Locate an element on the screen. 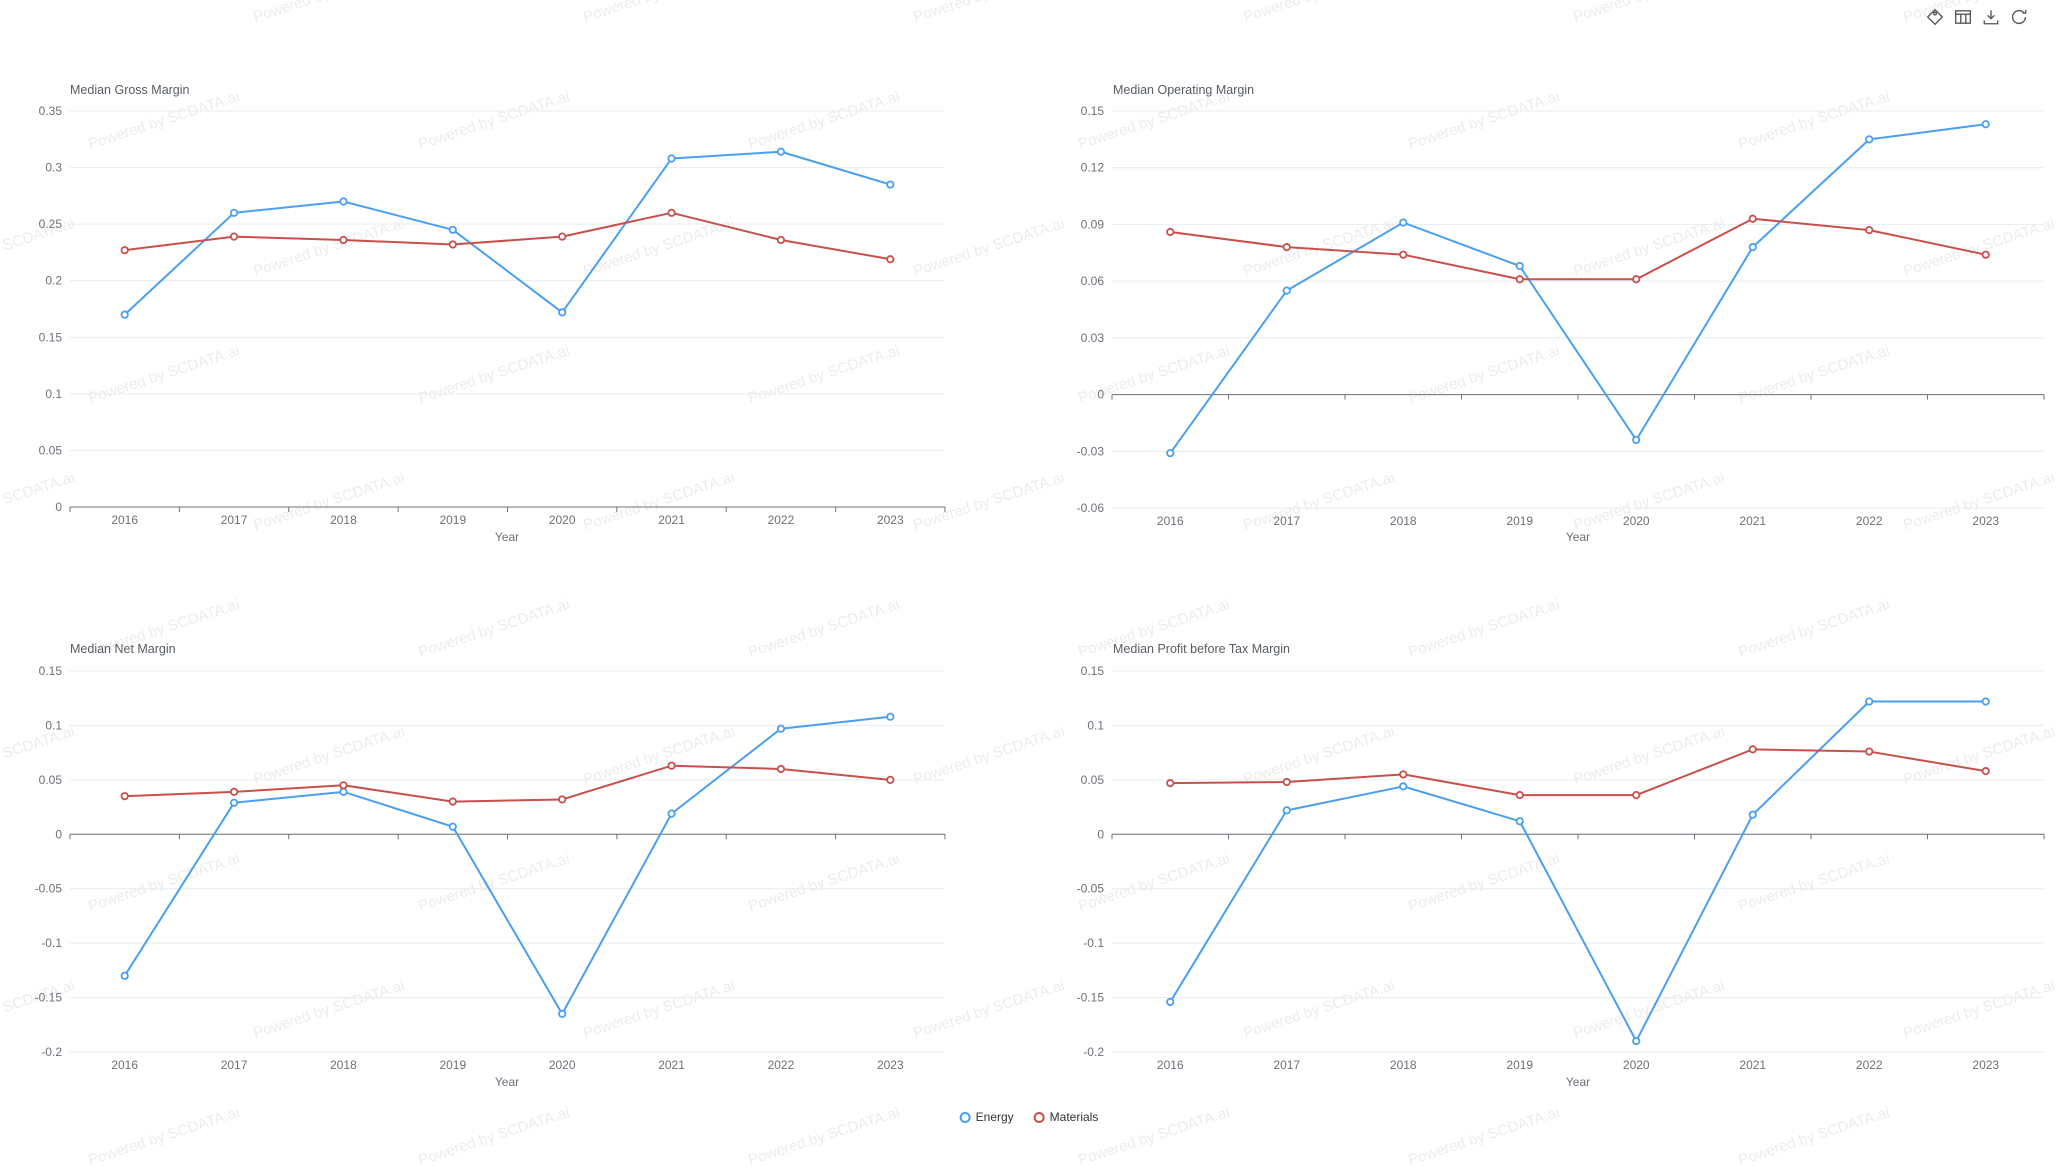 The height and width of the screenshot is (1169, 2058). y-tick-label: 0.1 is located at coordinates (1095, 725).